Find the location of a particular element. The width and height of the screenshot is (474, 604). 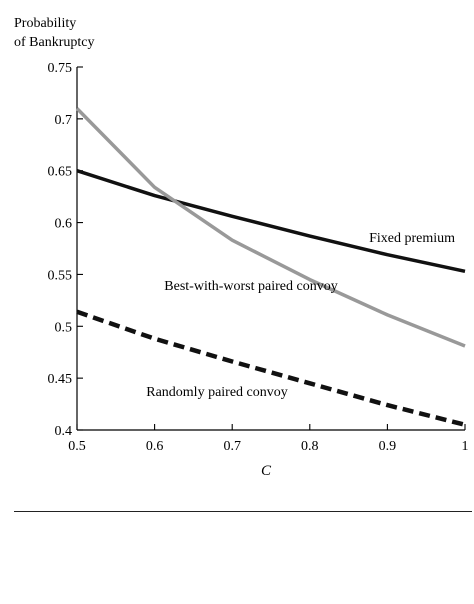

y-axis-label: Probability of Bankruptcy is located at coordinates (54, 33).